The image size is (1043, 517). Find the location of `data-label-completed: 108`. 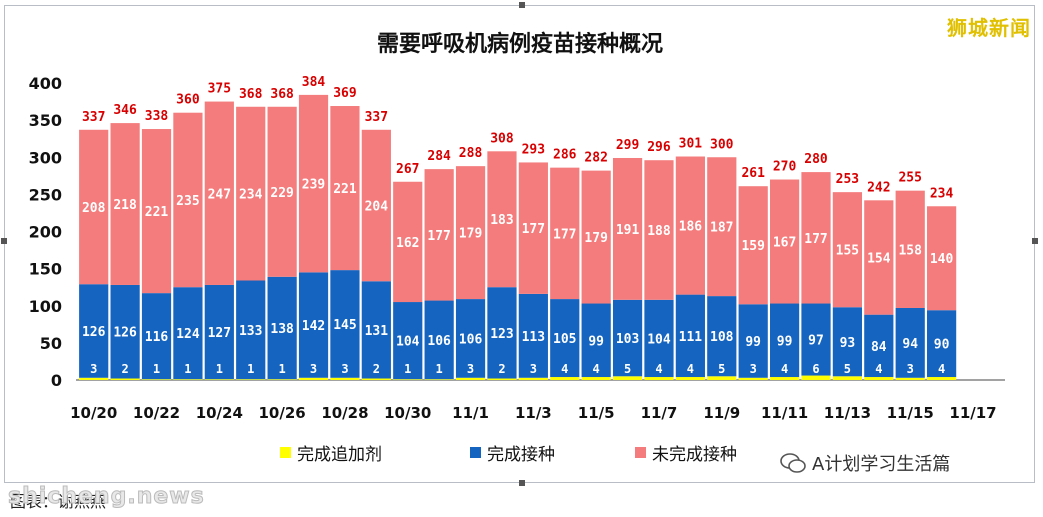

data-label-completed: 108 is located at coordinates (722, 337).